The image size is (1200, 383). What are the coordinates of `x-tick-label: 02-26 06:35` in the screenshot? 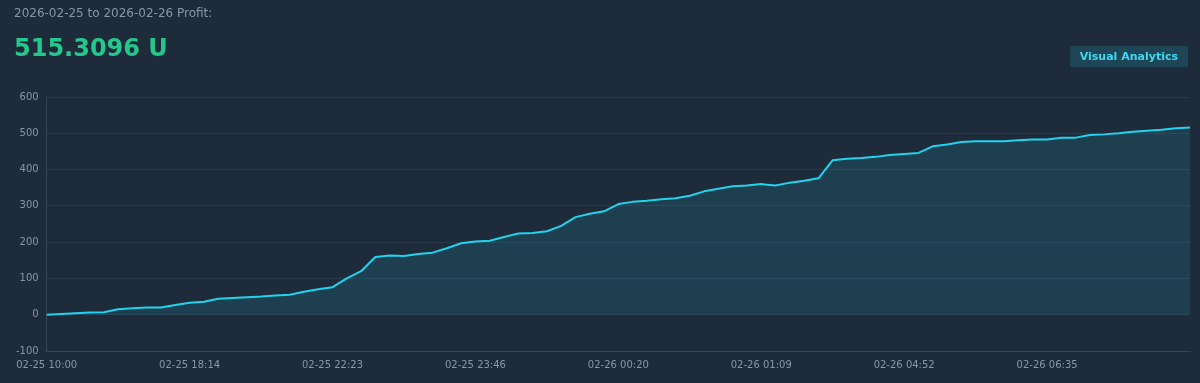 It's located at (1047, 364).